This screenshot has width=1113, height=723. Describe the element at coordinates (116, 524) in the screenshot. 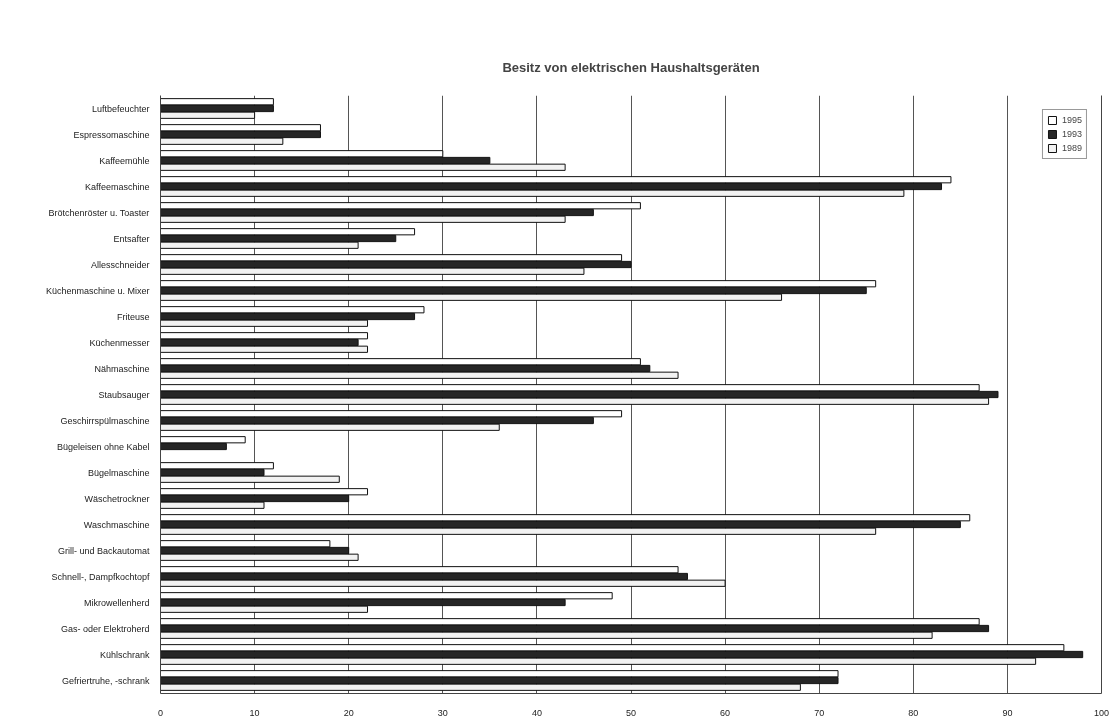

I see `y-tick-label: Waschmaschine` at that location.